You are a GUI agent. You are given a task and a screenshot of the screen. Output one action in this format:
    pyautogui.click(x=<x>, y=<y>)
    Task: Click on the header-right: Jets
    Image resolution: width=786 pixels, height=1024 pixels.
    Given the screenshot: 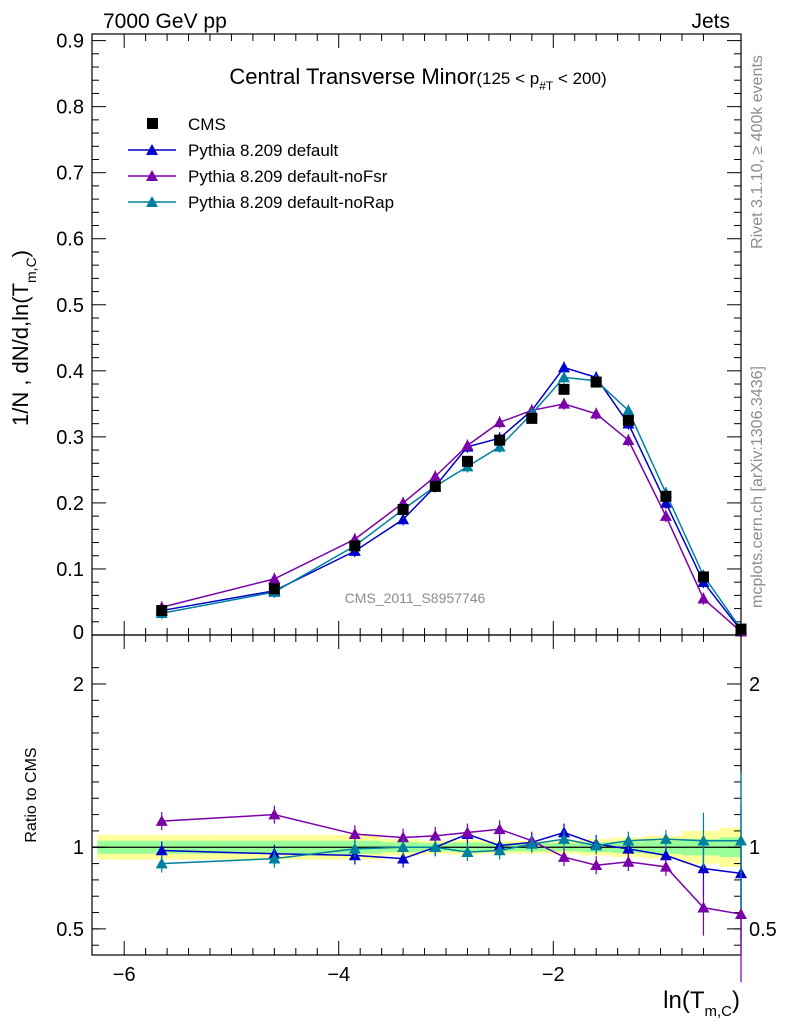 What is the action you would take?
    pyautogui.click(x=710, y=21)
    